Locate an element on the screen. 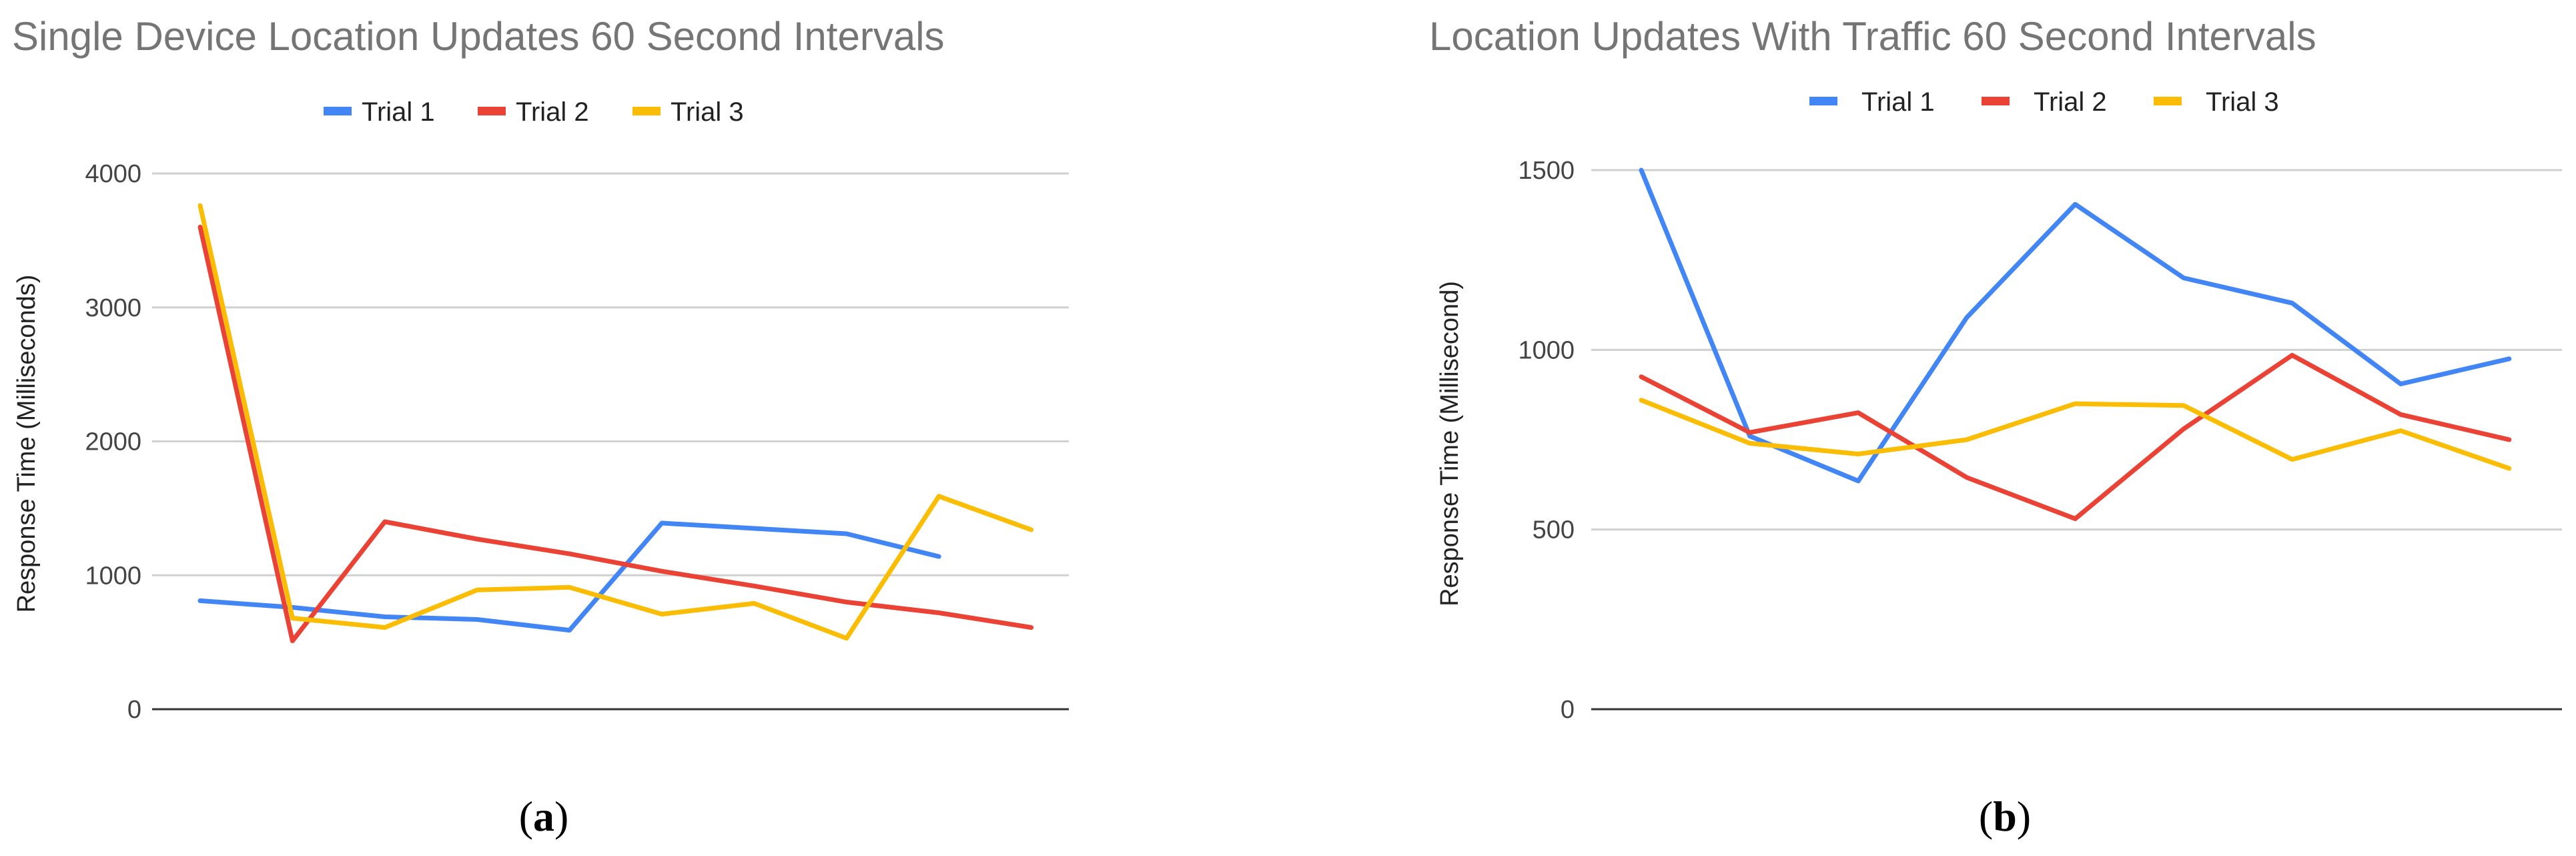 Image resolution: width=2576 pixels, height=856 pixels. y-axis-label: Response Time (Milliseconds) is located at coordinates (27, 444).